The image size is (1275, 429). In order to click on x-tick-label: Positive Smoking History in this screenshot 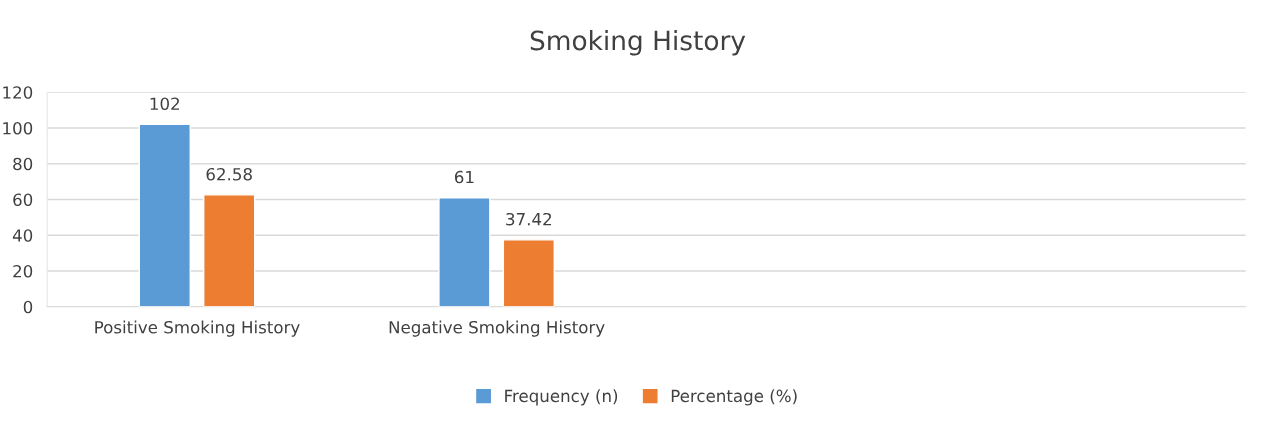, I will do `click(197, 328)`.